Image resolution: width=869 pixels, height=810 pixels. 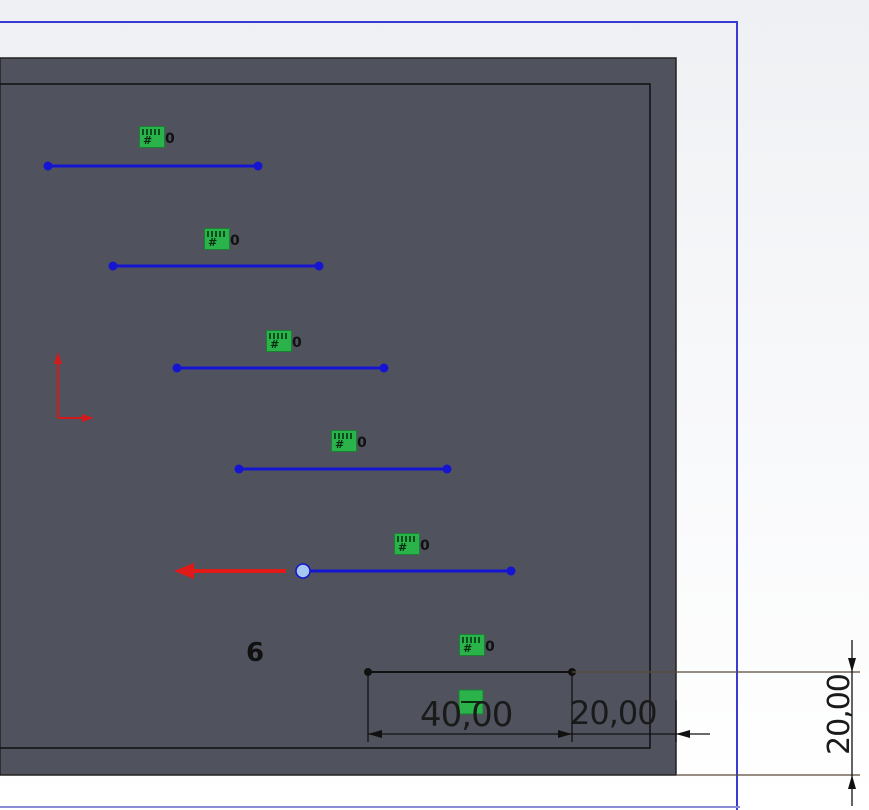 I want to click on horizontal-relation-icon, so click(x=471, y=702).